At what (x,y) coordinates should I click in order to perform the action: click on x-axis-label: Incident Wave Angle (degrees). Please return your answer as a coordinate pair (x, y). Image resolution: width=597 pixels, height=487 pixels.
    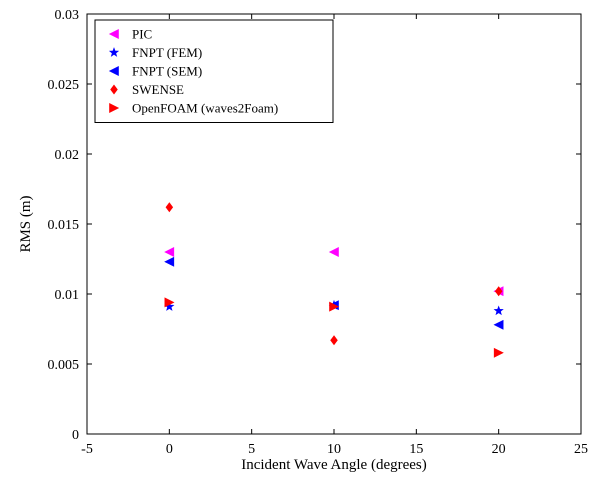
    Looking at the image, I should click on (334, 465).